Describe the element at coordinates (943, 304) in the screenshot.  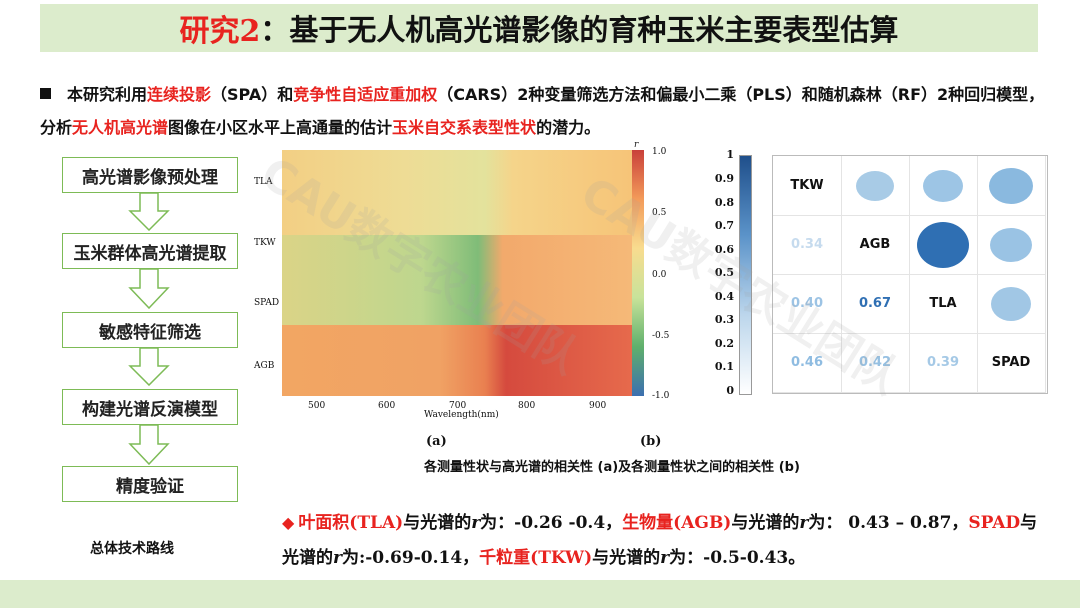
I see `trait-label: TLA` at that location.